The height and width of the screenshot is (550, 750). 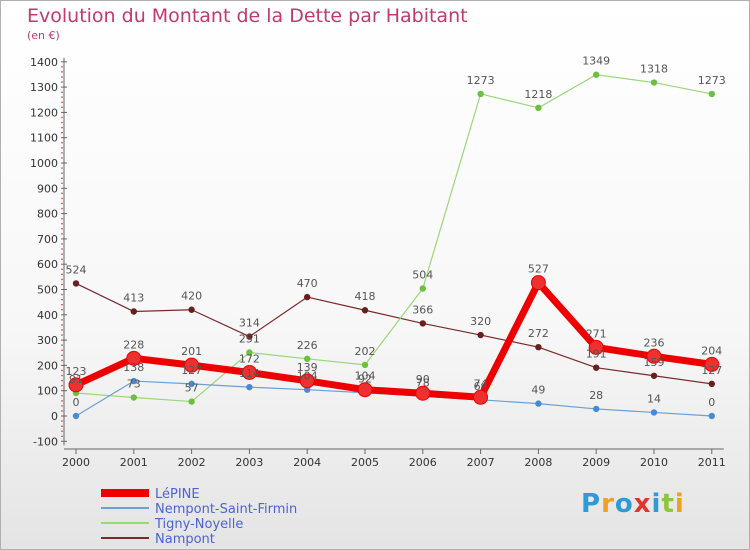 I want to click on x-tick-label: 2003, so click(x=249, y=462).